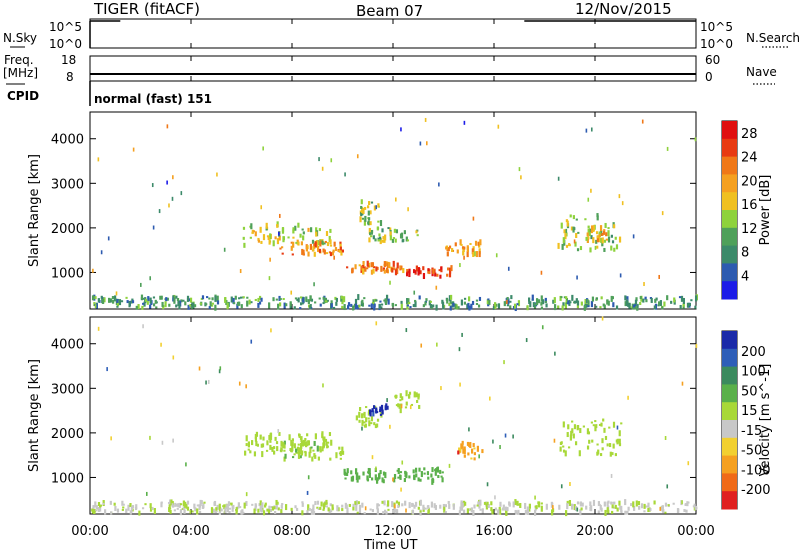 Image resolution: width=800 pixels, height=554 pixels. Describe the element at coordinates (729, 219) in the screenshot. I see `colorbar-segment` at that location.